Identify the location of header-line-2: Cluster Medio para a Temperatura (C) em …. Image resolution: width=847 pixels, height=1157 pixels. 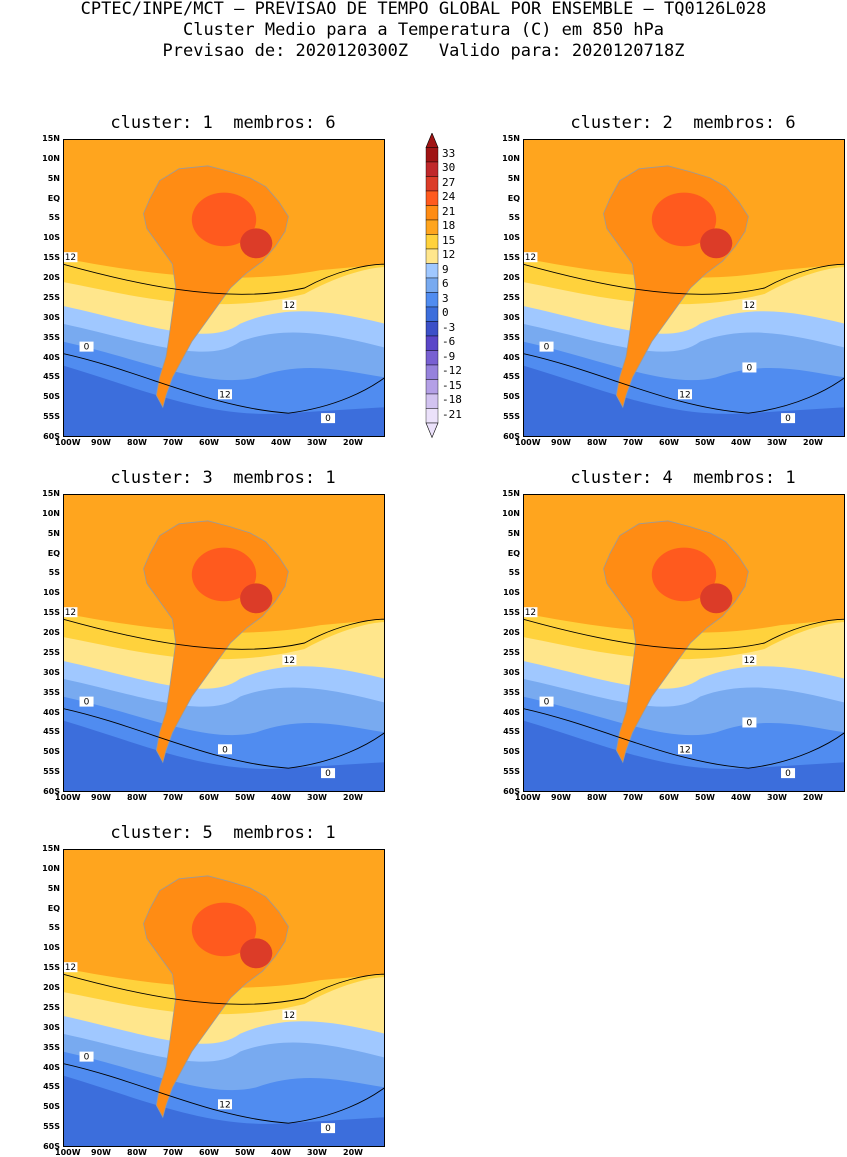
(423, 30).